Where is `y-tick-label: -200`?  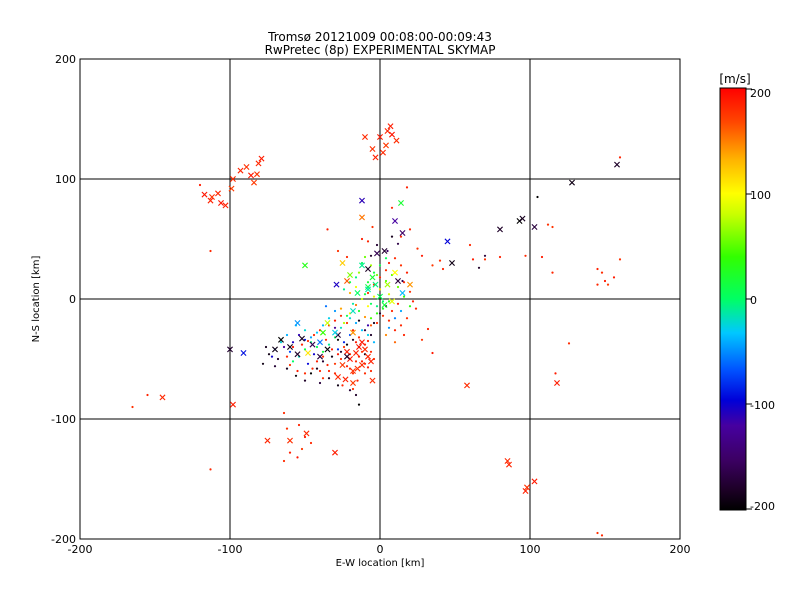
y-tick-label: -200 is located at coordinates (63, 539).